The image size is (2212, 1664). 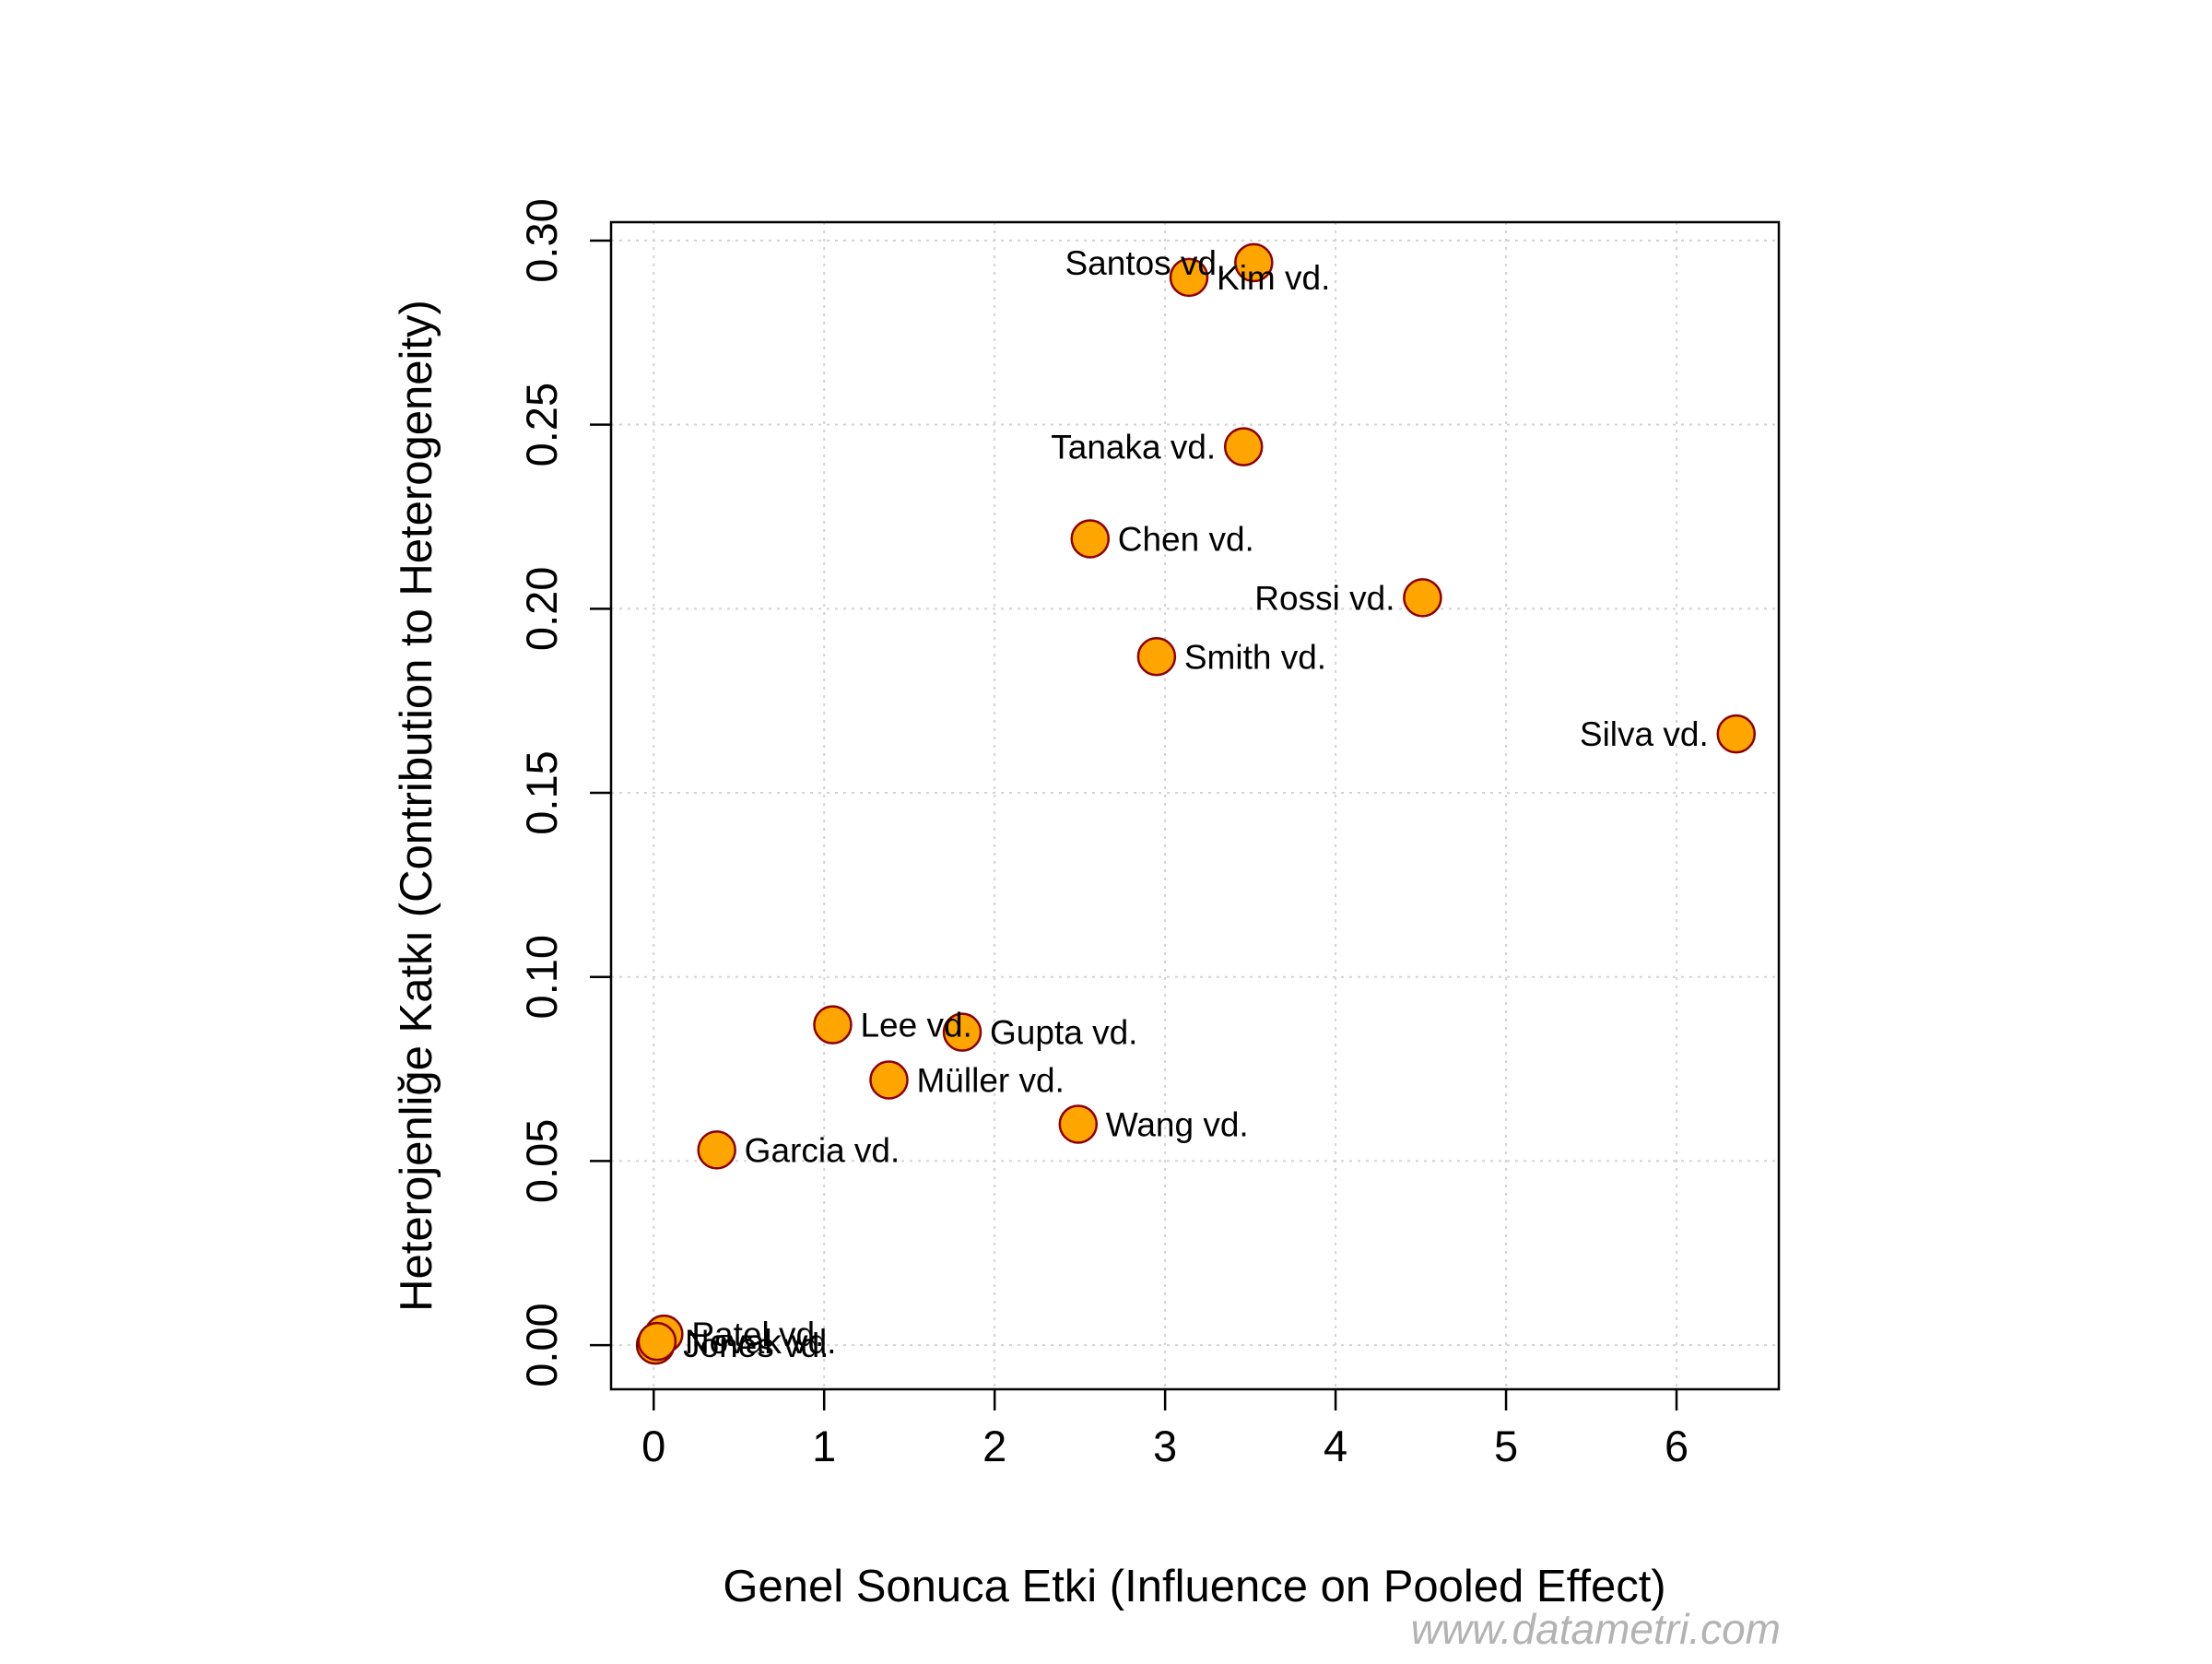 I want to click on y-tick-label: 0.05, so click(x=541, y=1161).